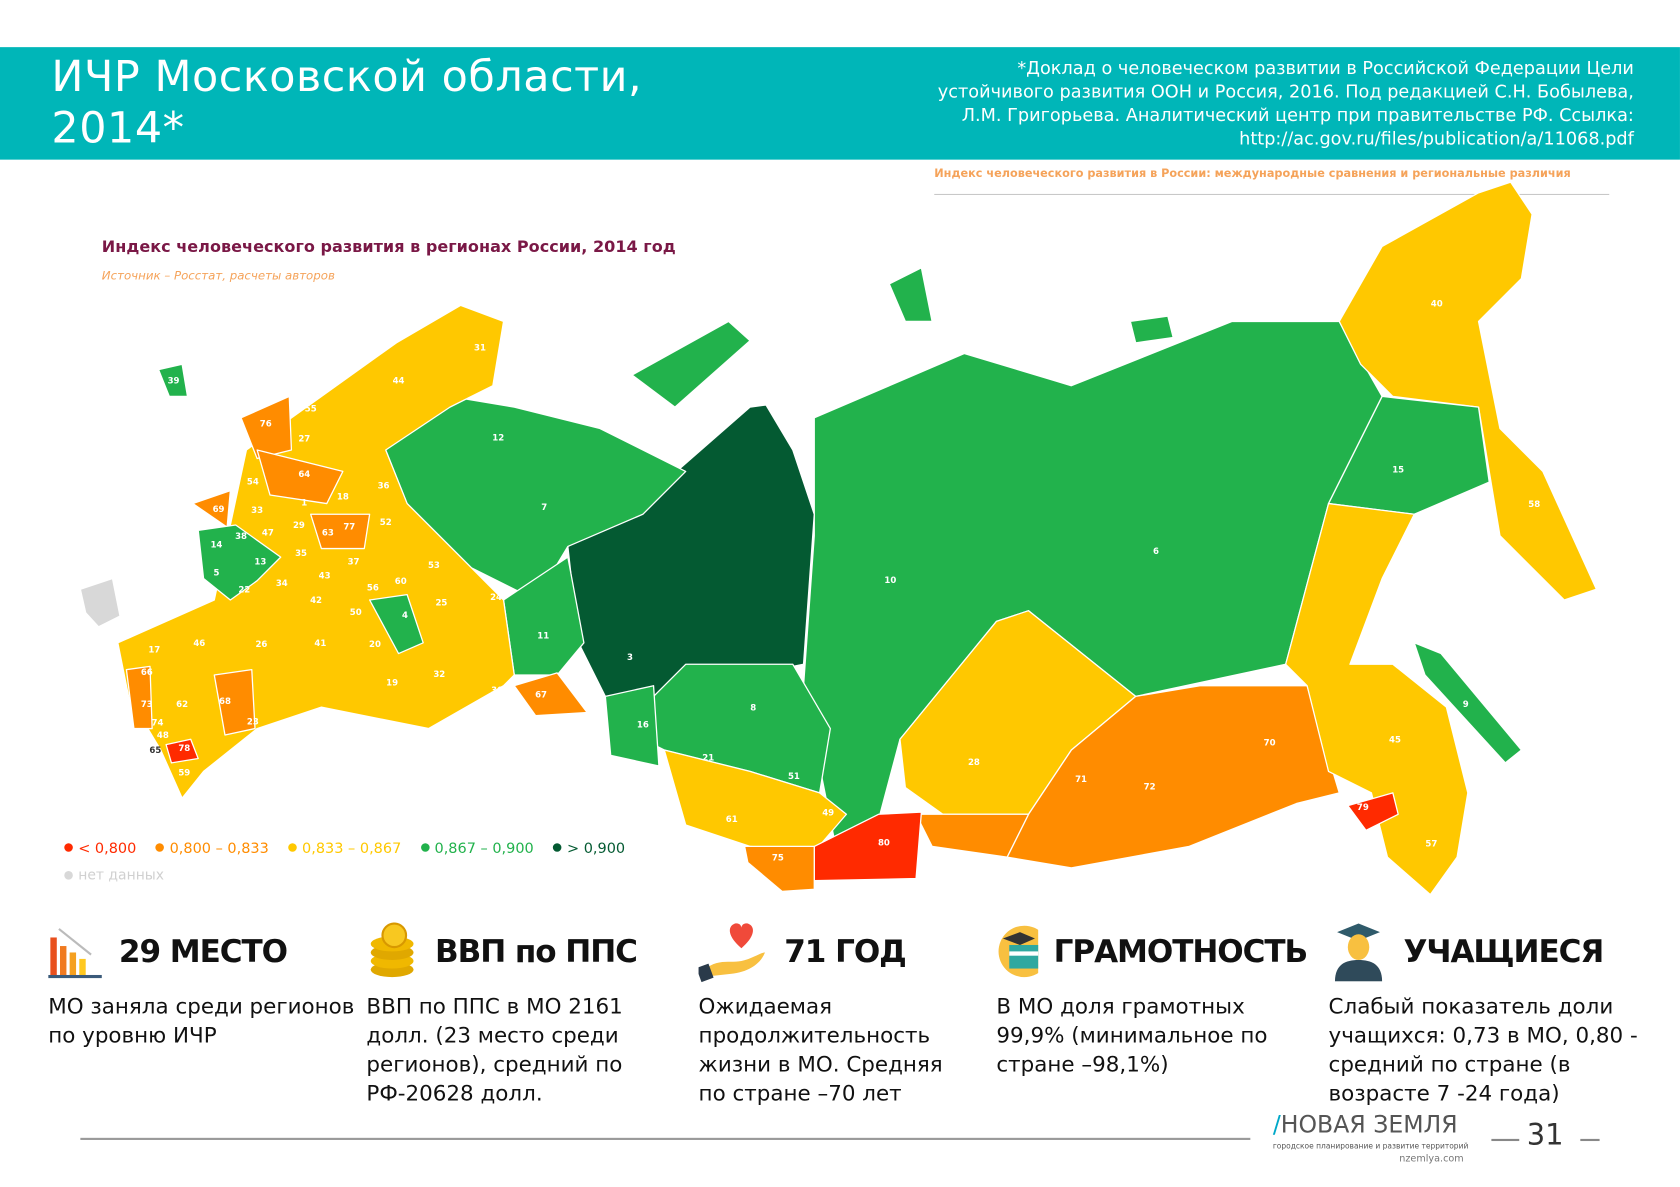  What do you see at coordinates (1505, 1140) in the screenshot?
I see `page-dash` at bounding box center [1505, 1140].